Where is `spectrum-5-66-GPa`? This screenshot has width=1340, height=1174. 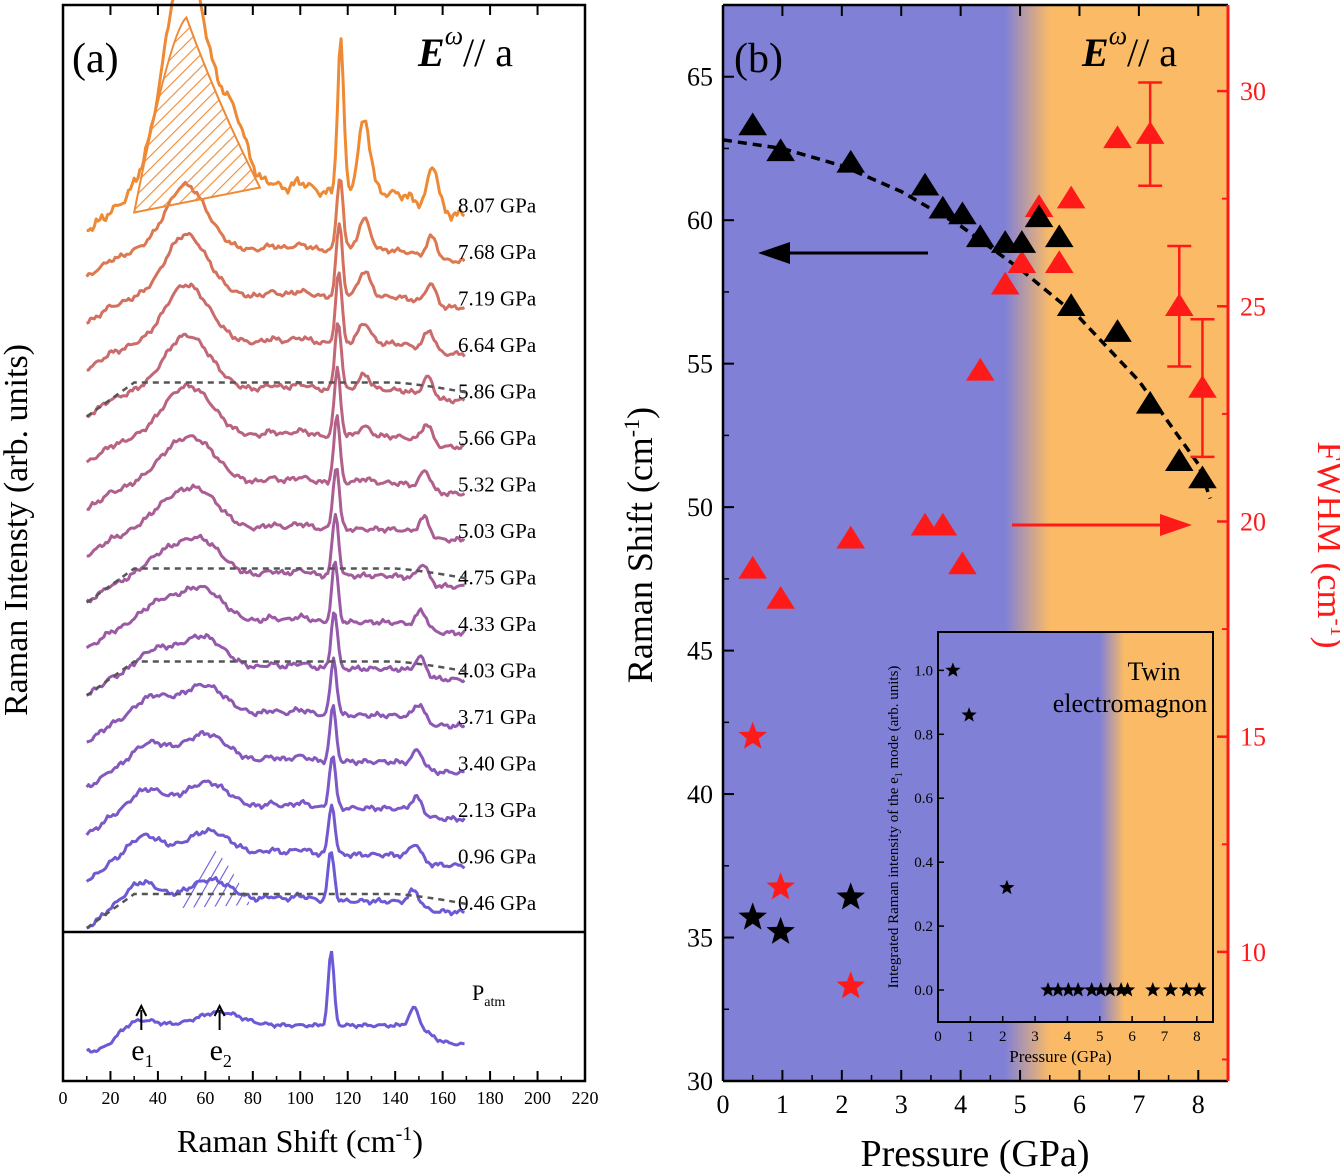
spectrum-5-66-GPa is located at coordinates (275, 414).